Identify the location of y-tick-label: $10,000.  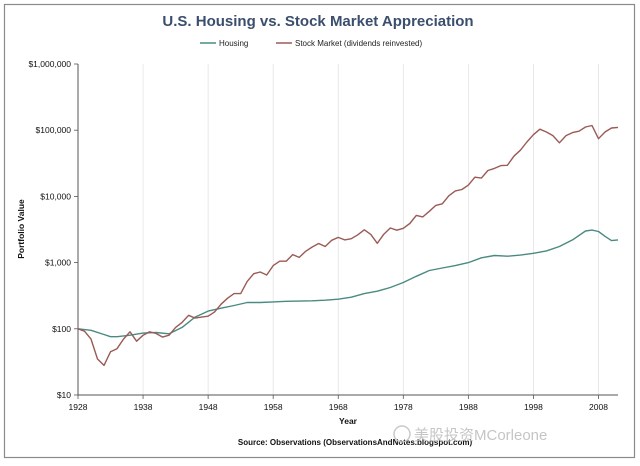
(55, 196).